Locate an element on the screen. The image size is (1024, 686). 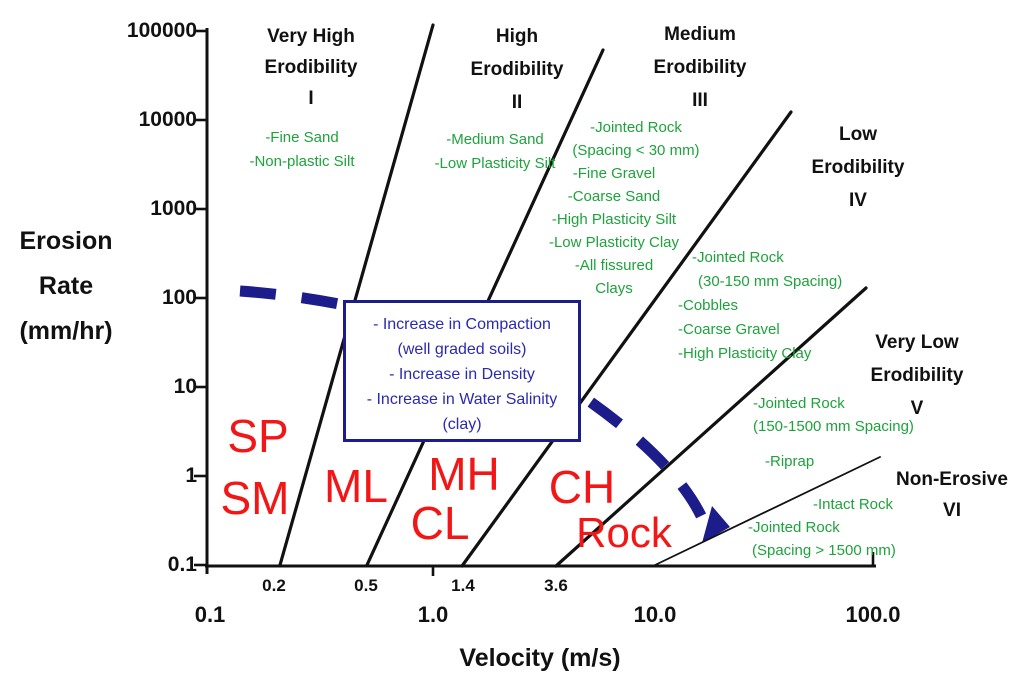
region-6-numeral: VI is located at coordinates (952, 510).